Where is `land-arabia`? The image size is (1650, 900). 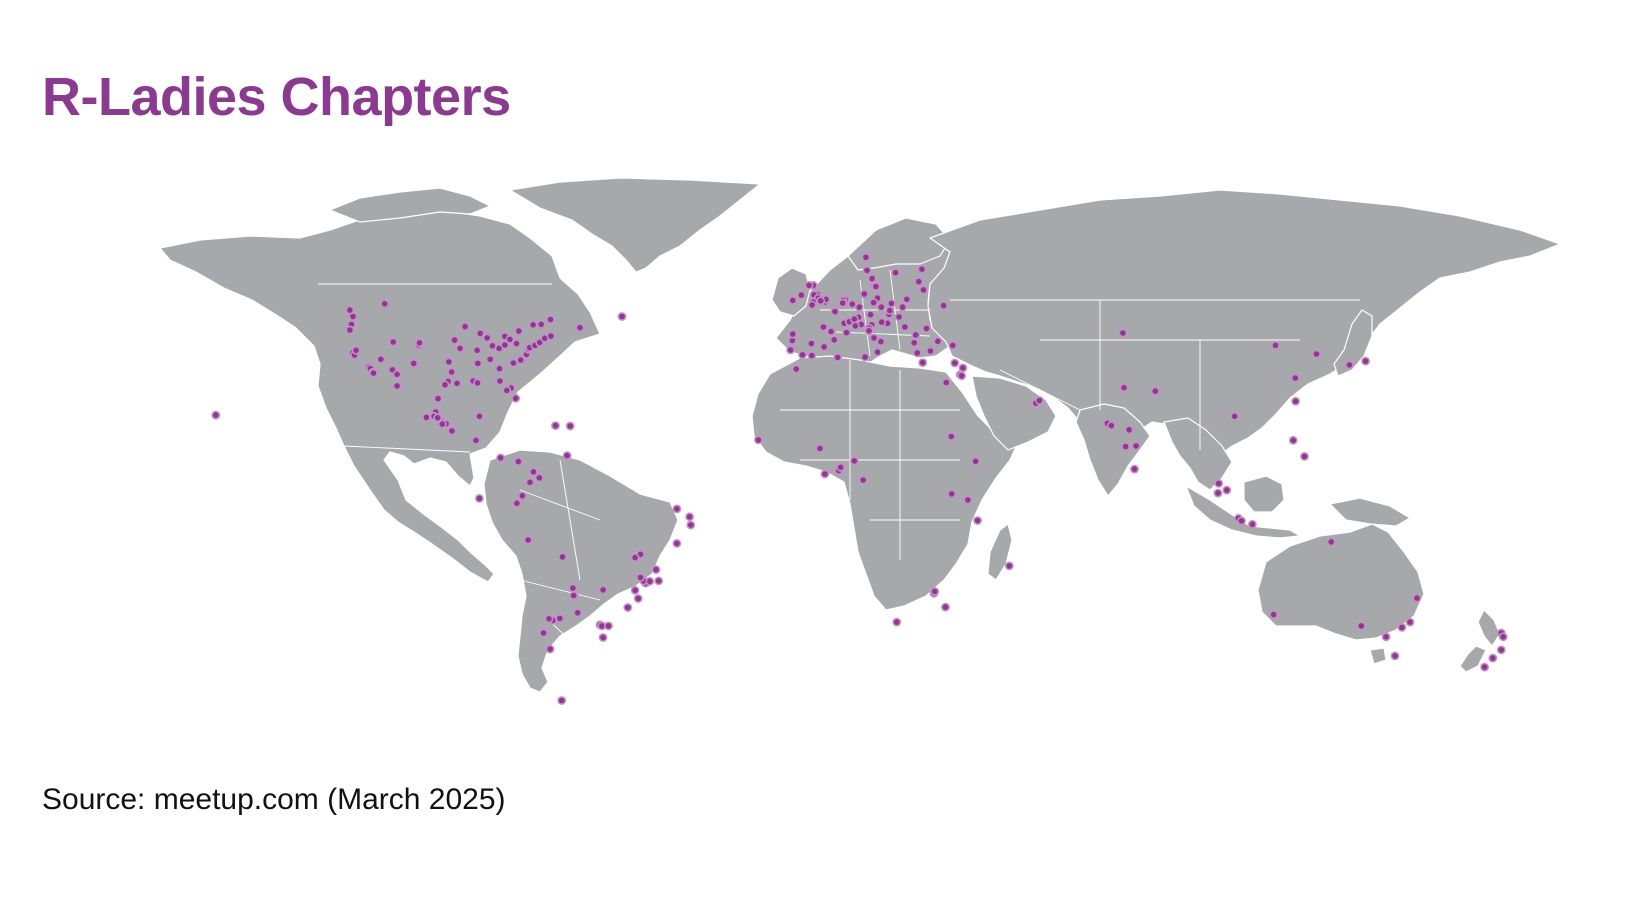
land-arabia is located at coordinates (1014, 413).